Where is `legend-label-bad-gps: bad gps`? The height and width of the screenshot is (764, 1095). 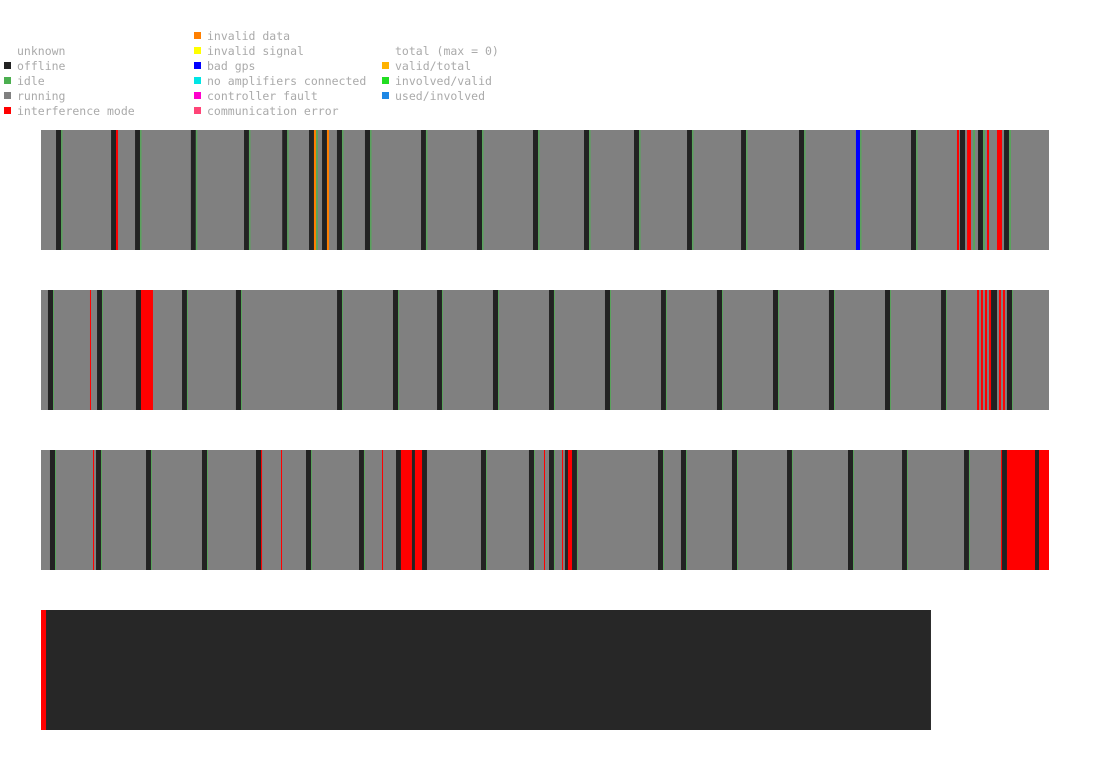
legend-label-bad-gps: bad gps is located at coordinates (231, 66).